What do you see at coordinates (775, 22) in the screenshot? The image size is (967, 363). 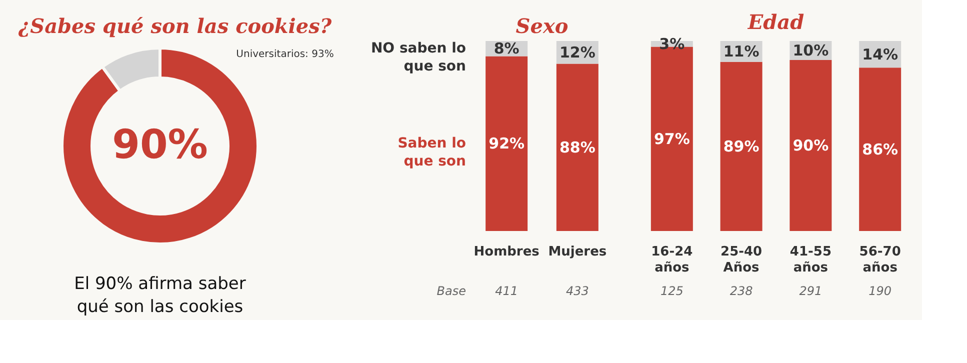 I see `chart-title: Edad` at bounding box center [775, 22].